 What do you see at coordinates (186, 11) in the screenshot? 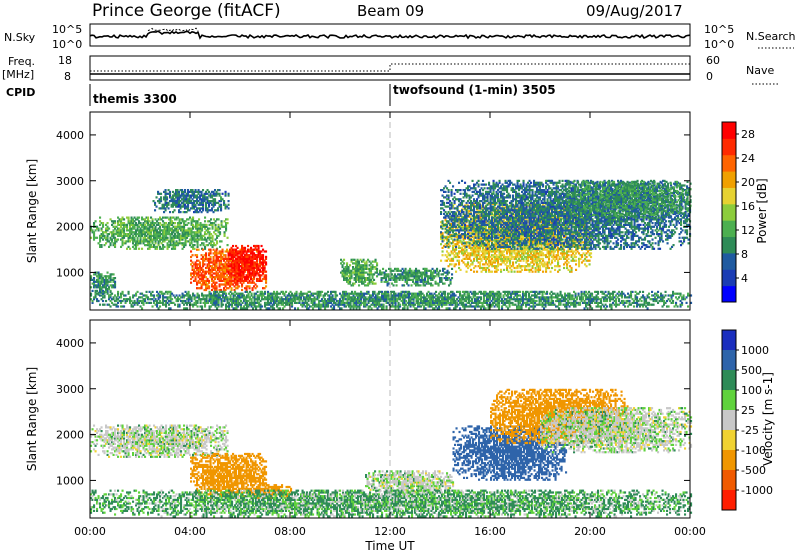
I see `station-title: Prince George (fitACF)` at bounding box center [186, 11].